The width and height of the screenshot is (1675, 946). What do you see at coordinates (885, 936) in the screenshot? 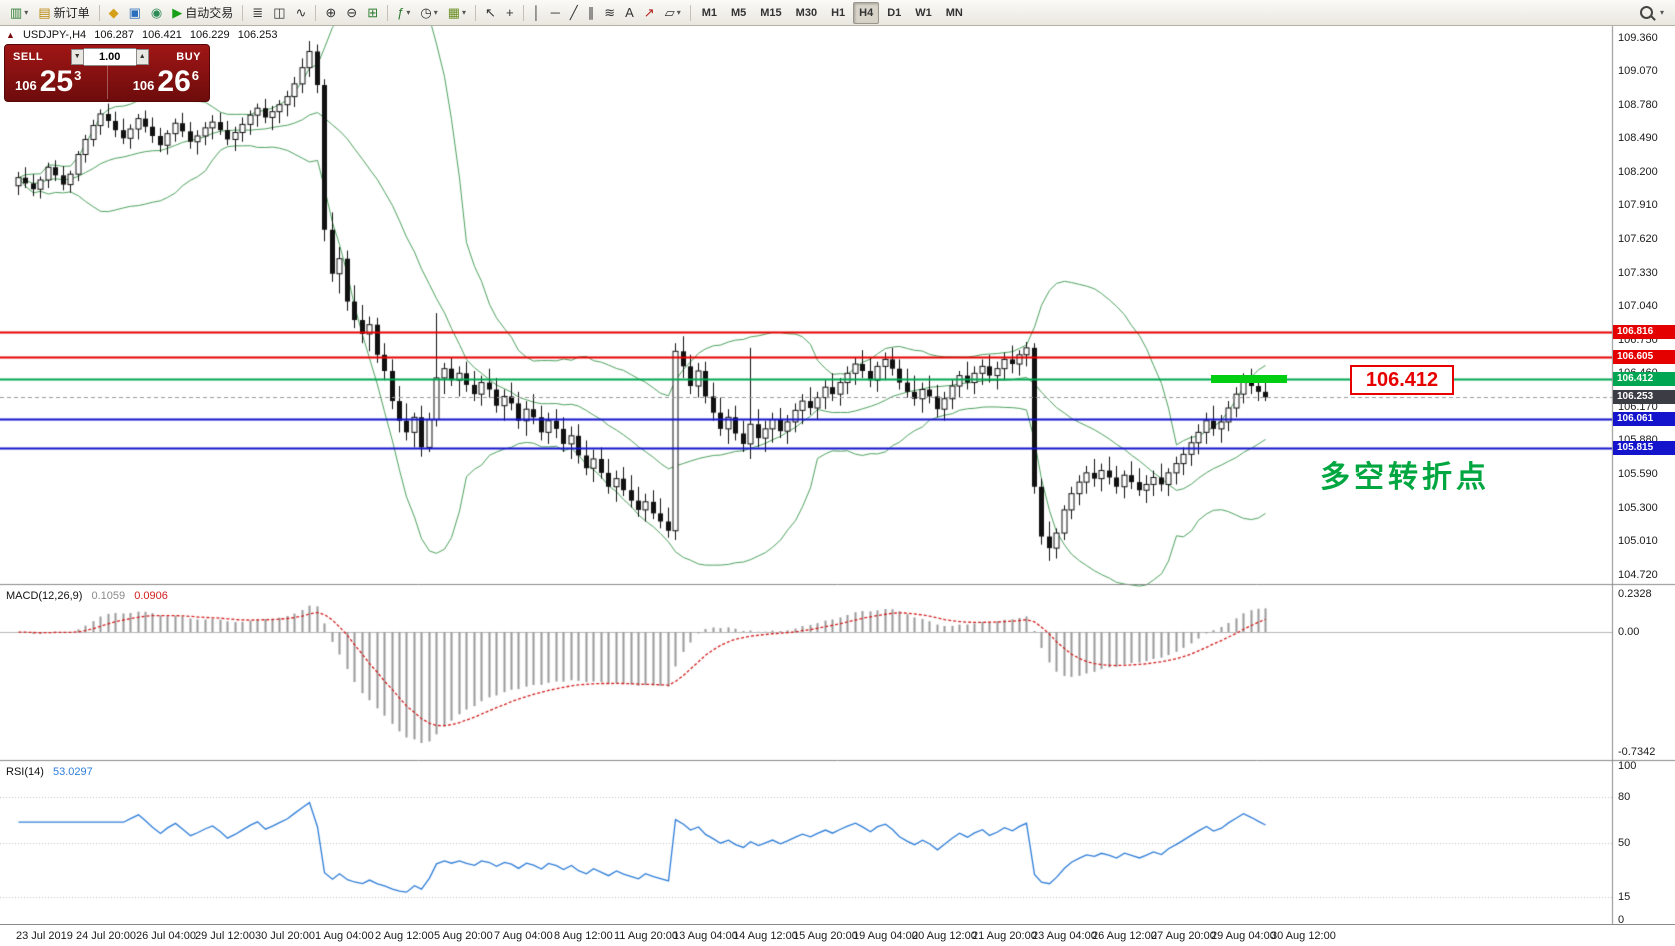
I see `time-axis-label: 19 Aug 04:00` at bounding box center [885, 936].